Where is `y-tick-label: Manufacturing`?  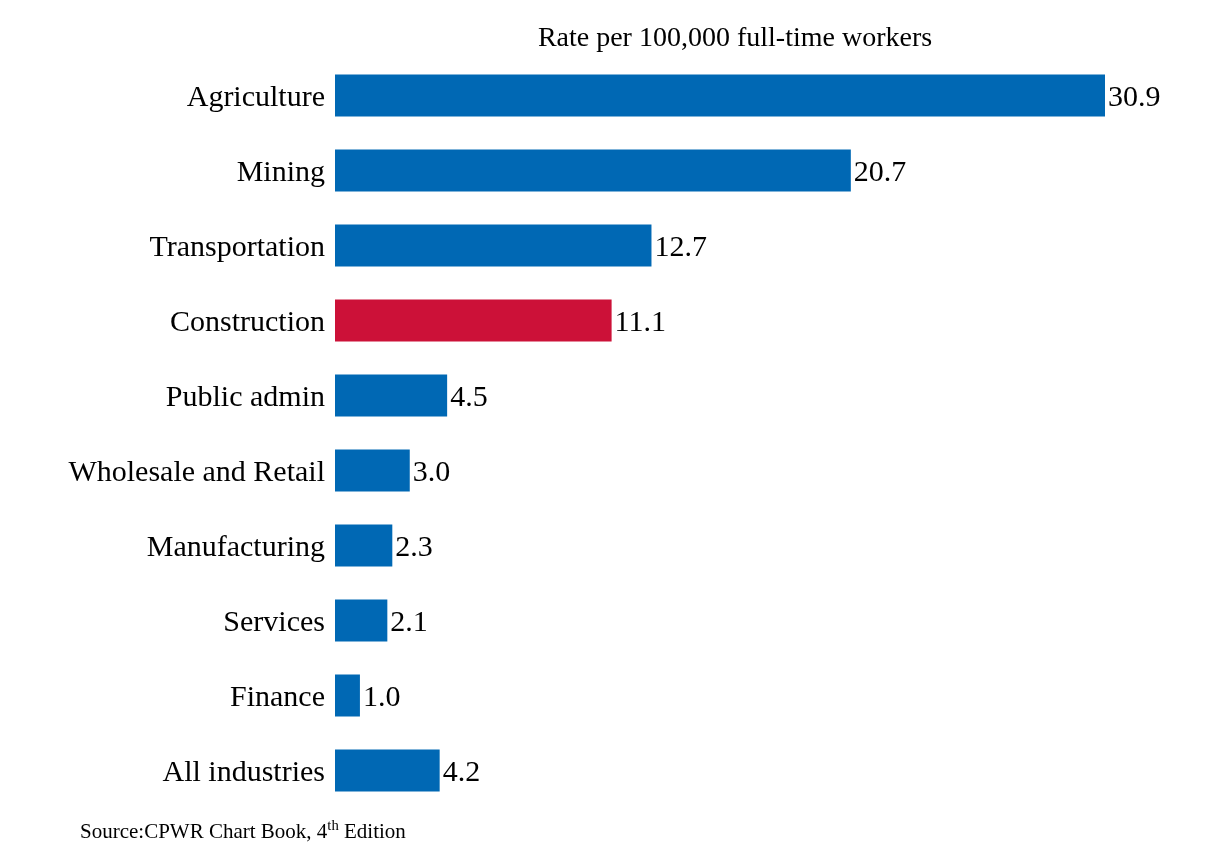
y-tick-label: Manufacturing is located at coordinates (235, 545).